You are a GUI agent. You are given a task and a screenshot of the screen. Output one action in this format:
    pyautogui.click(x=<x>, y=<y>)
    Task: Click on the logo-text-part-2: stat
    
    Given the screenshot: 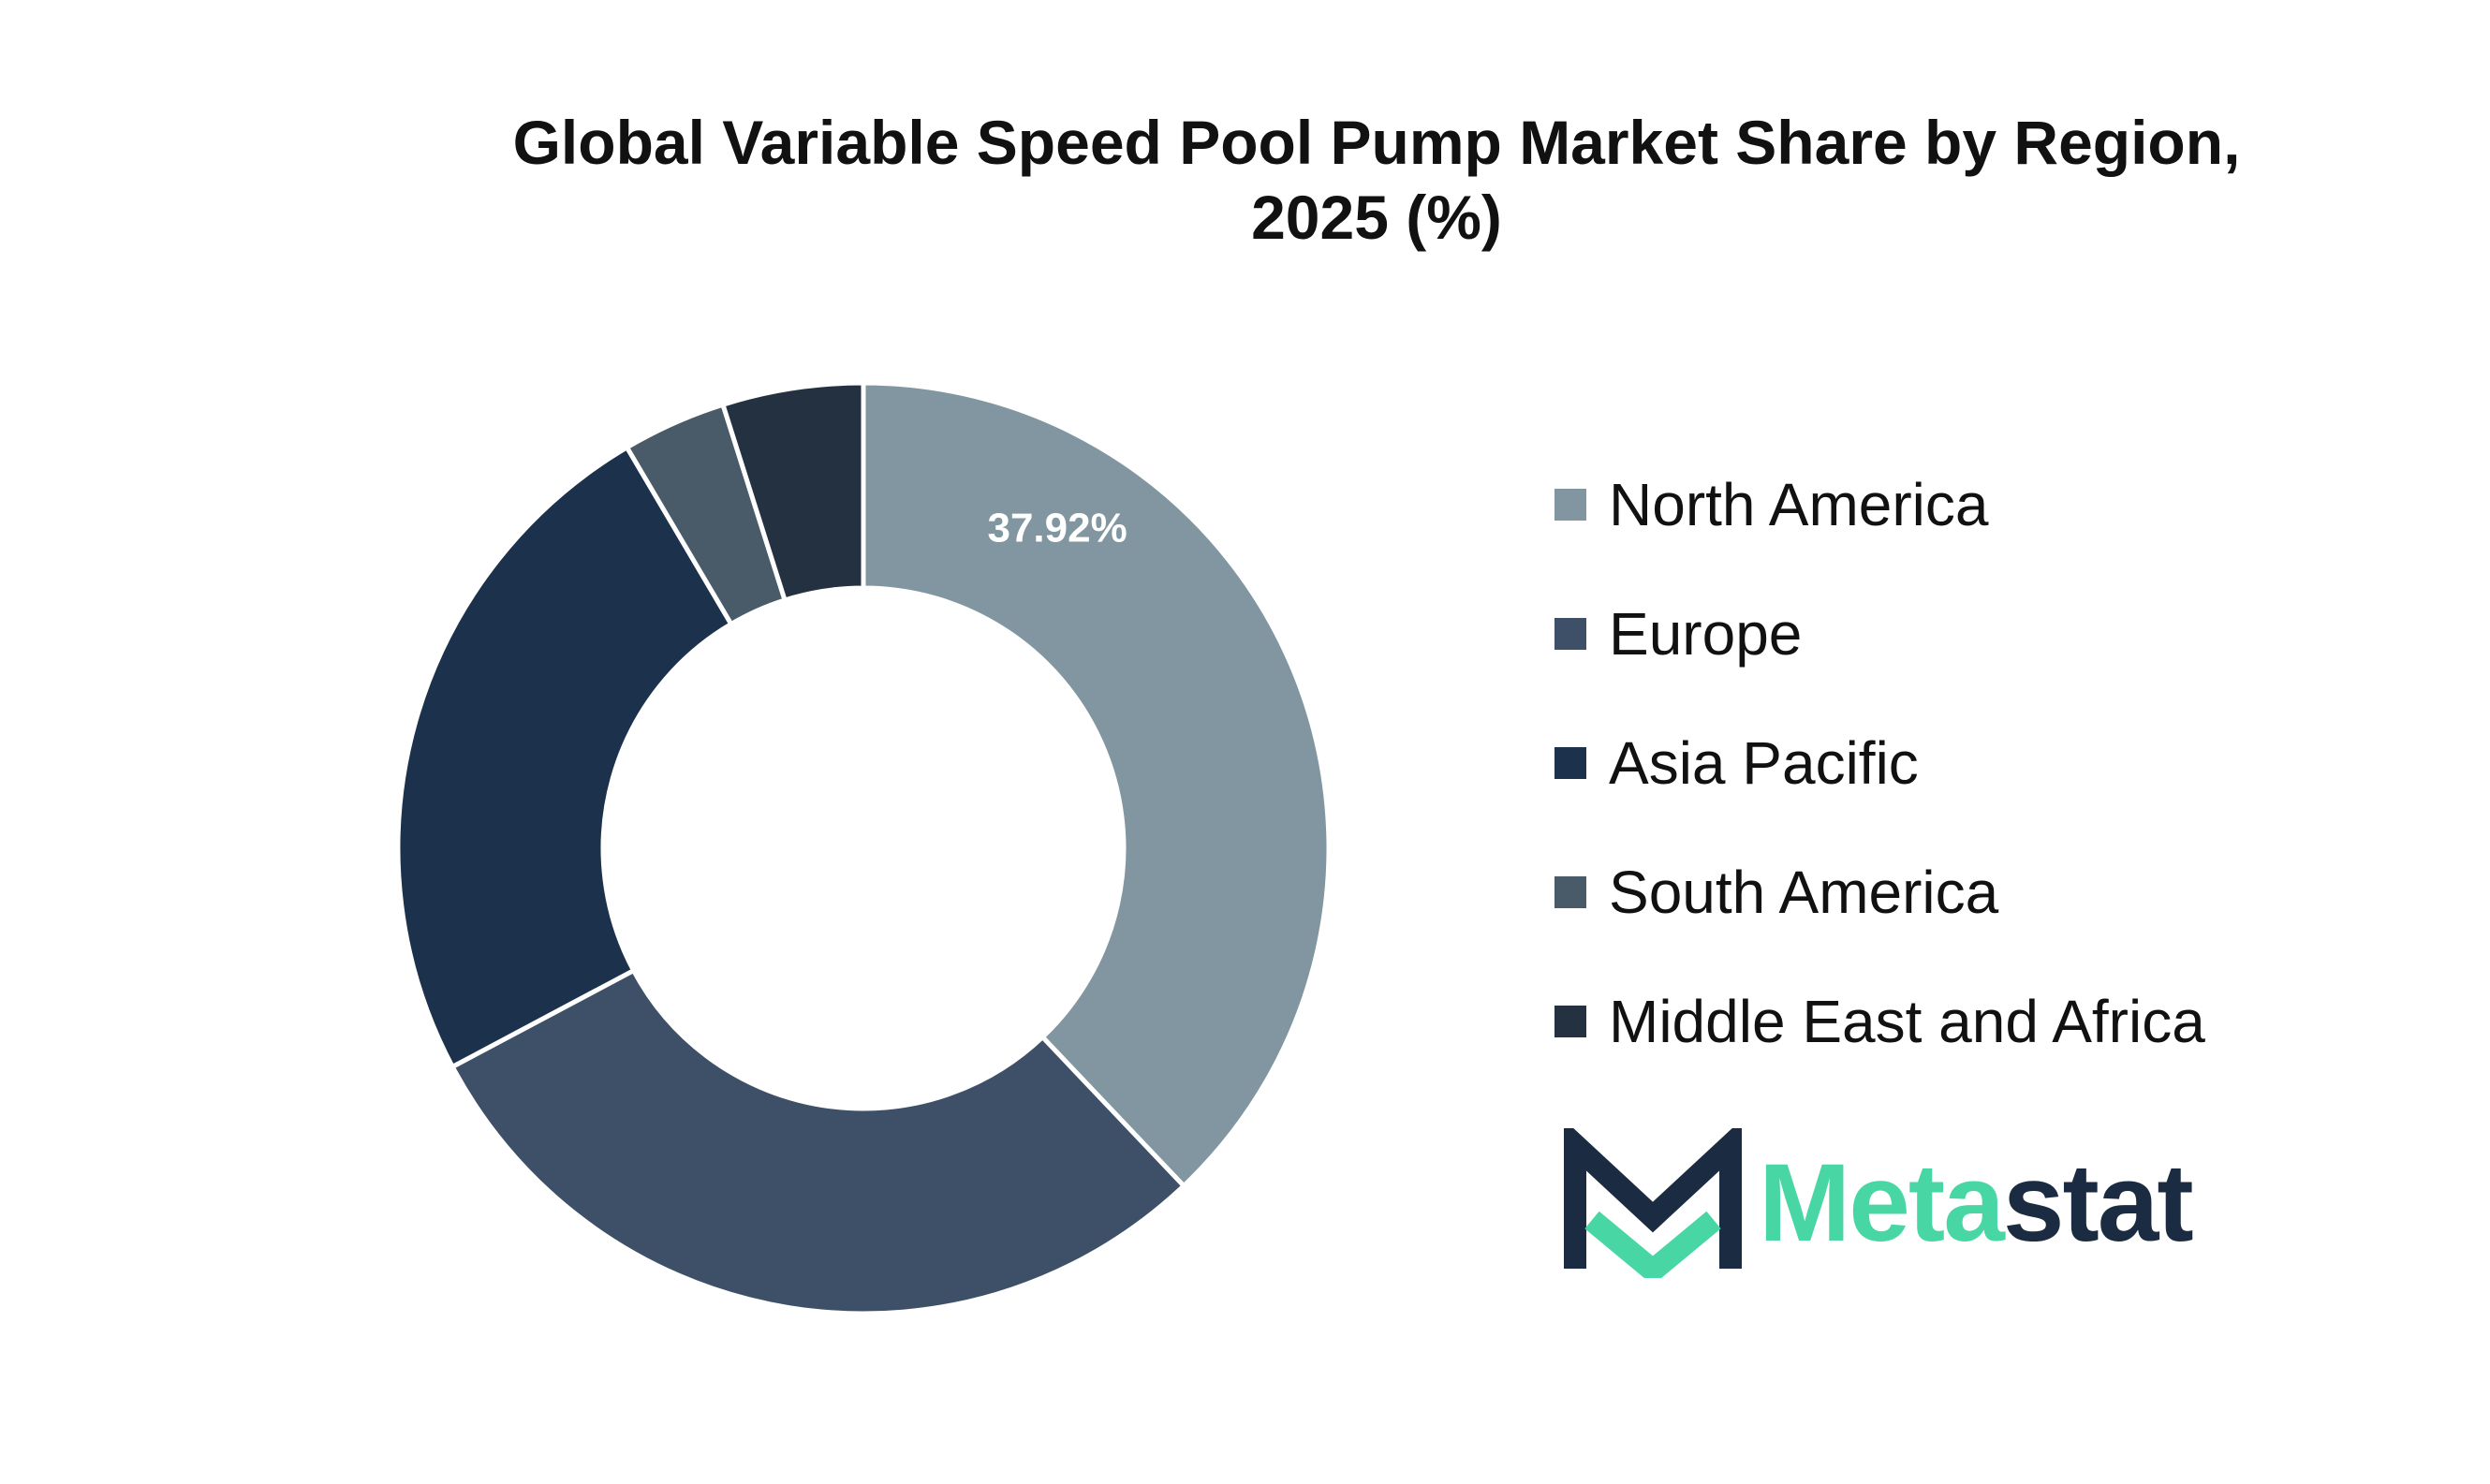 What is the action you would take?
    pyautogui.click(x=2098, y=1203)
    